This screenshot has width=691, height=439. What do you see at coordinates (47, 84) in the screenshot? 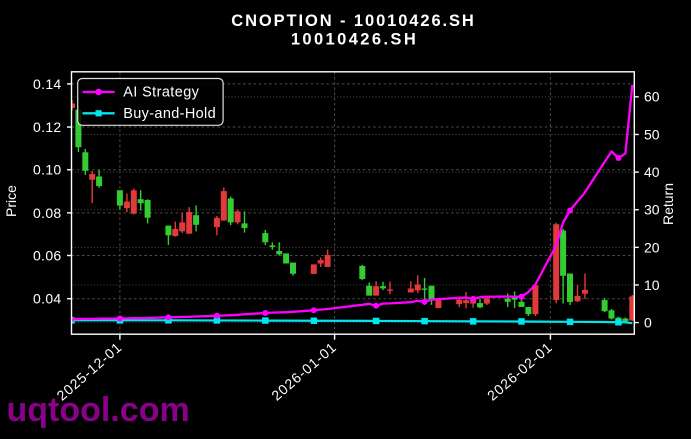
I see `svg-text: 0.14` at bounding box center [47, 84].